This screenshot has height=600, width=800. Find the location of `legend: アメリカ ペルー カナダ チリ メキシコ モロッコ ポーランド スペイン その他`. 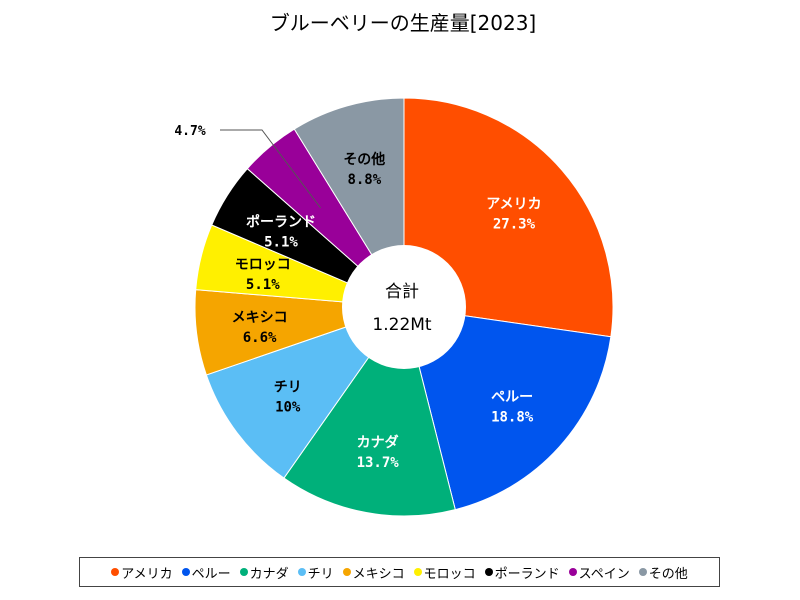

legend: アメリカ ペルー カナダ チリ メキシコ モロッコ ポーランド スペイン その他 is located at coordinates (399, 572).